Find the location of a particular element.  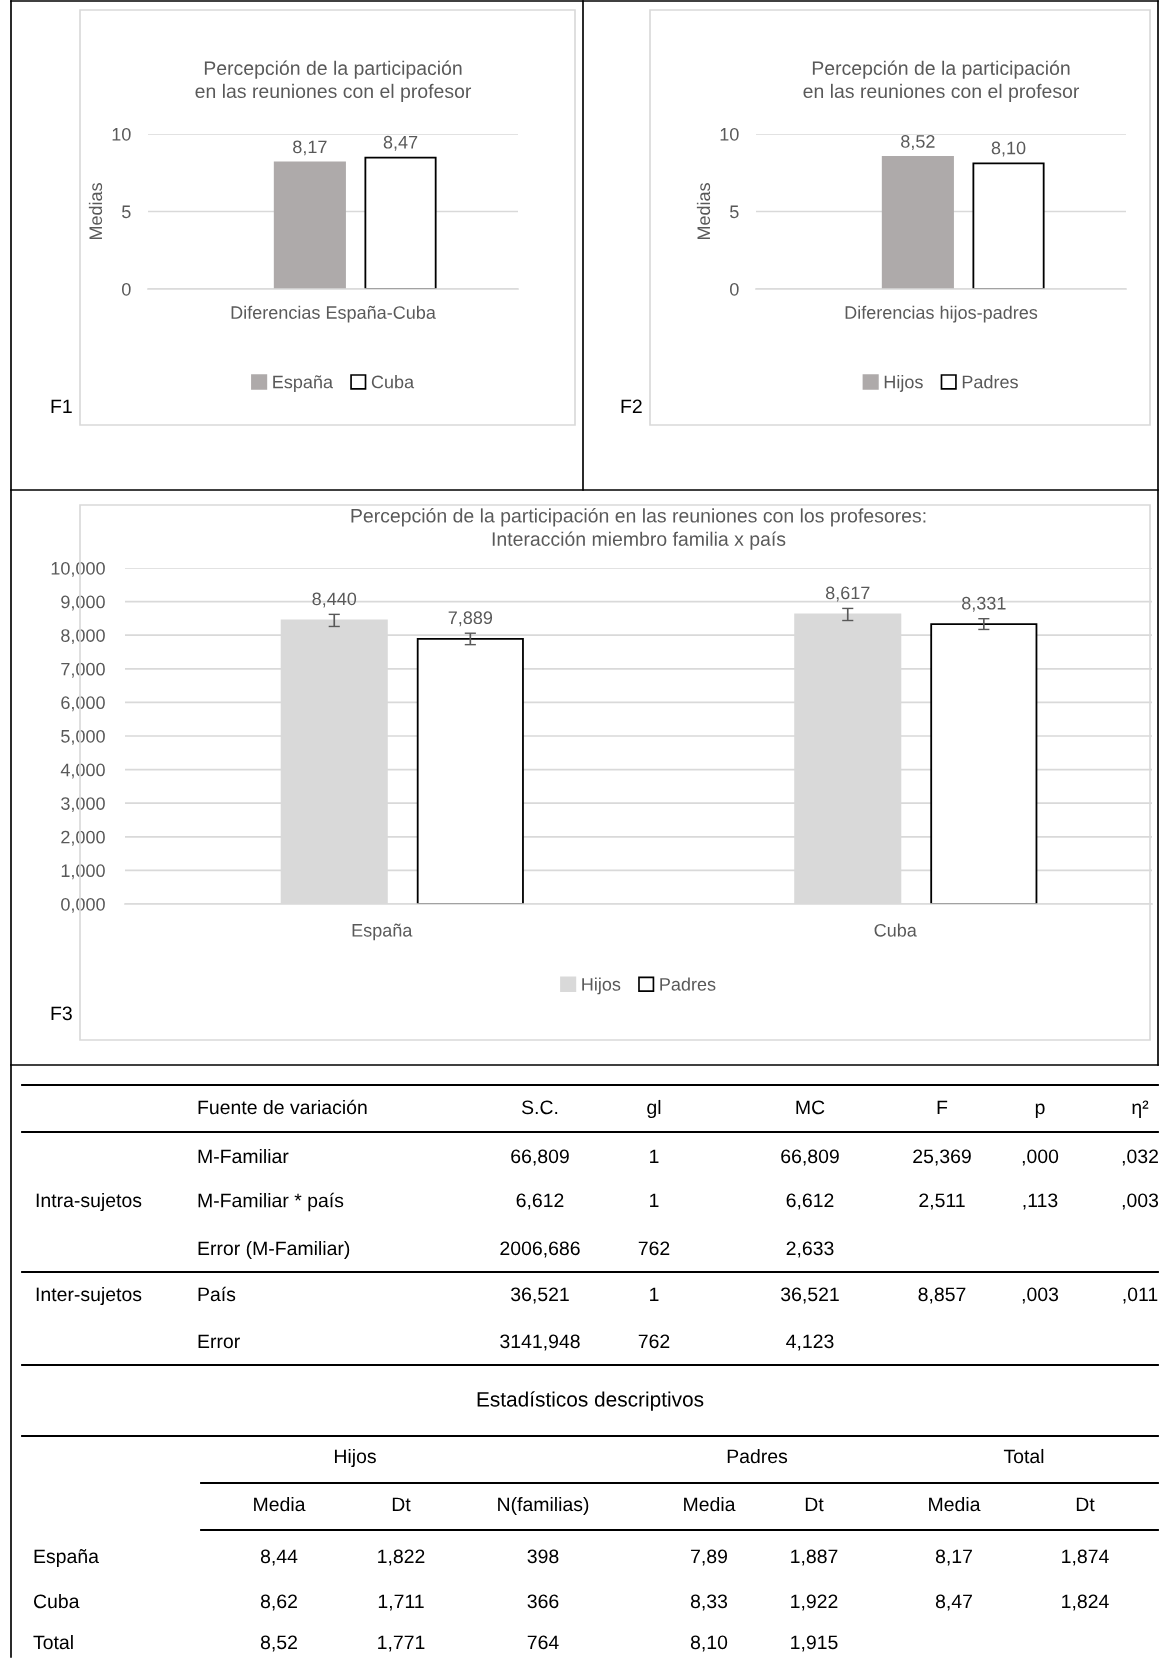

y-tick-label: 10,000 is located at coordinates (78, 569).